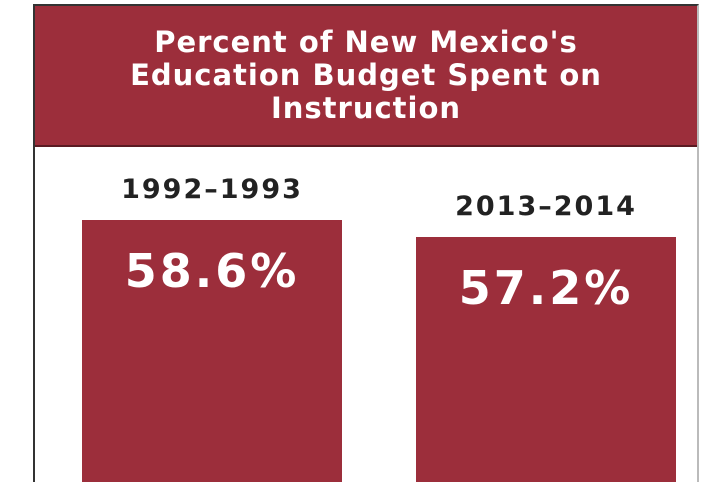 The height and width of the screenshot is (482, 704). What do you see at coordinates (212, 189) in the screenshot?
I see `x-tick-label: 1992–1993` at bounding box center [212, 189].